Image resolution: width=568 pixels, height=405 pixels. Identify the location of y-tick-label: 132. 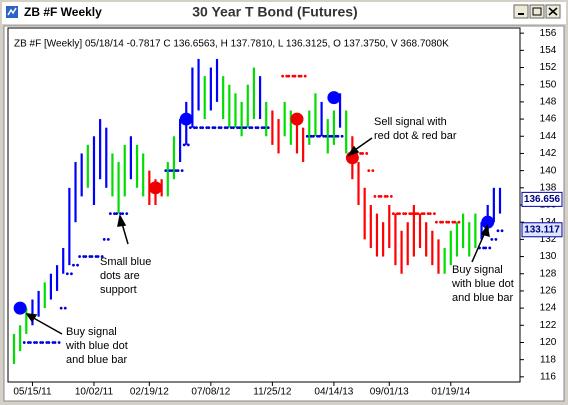
(548, 239).